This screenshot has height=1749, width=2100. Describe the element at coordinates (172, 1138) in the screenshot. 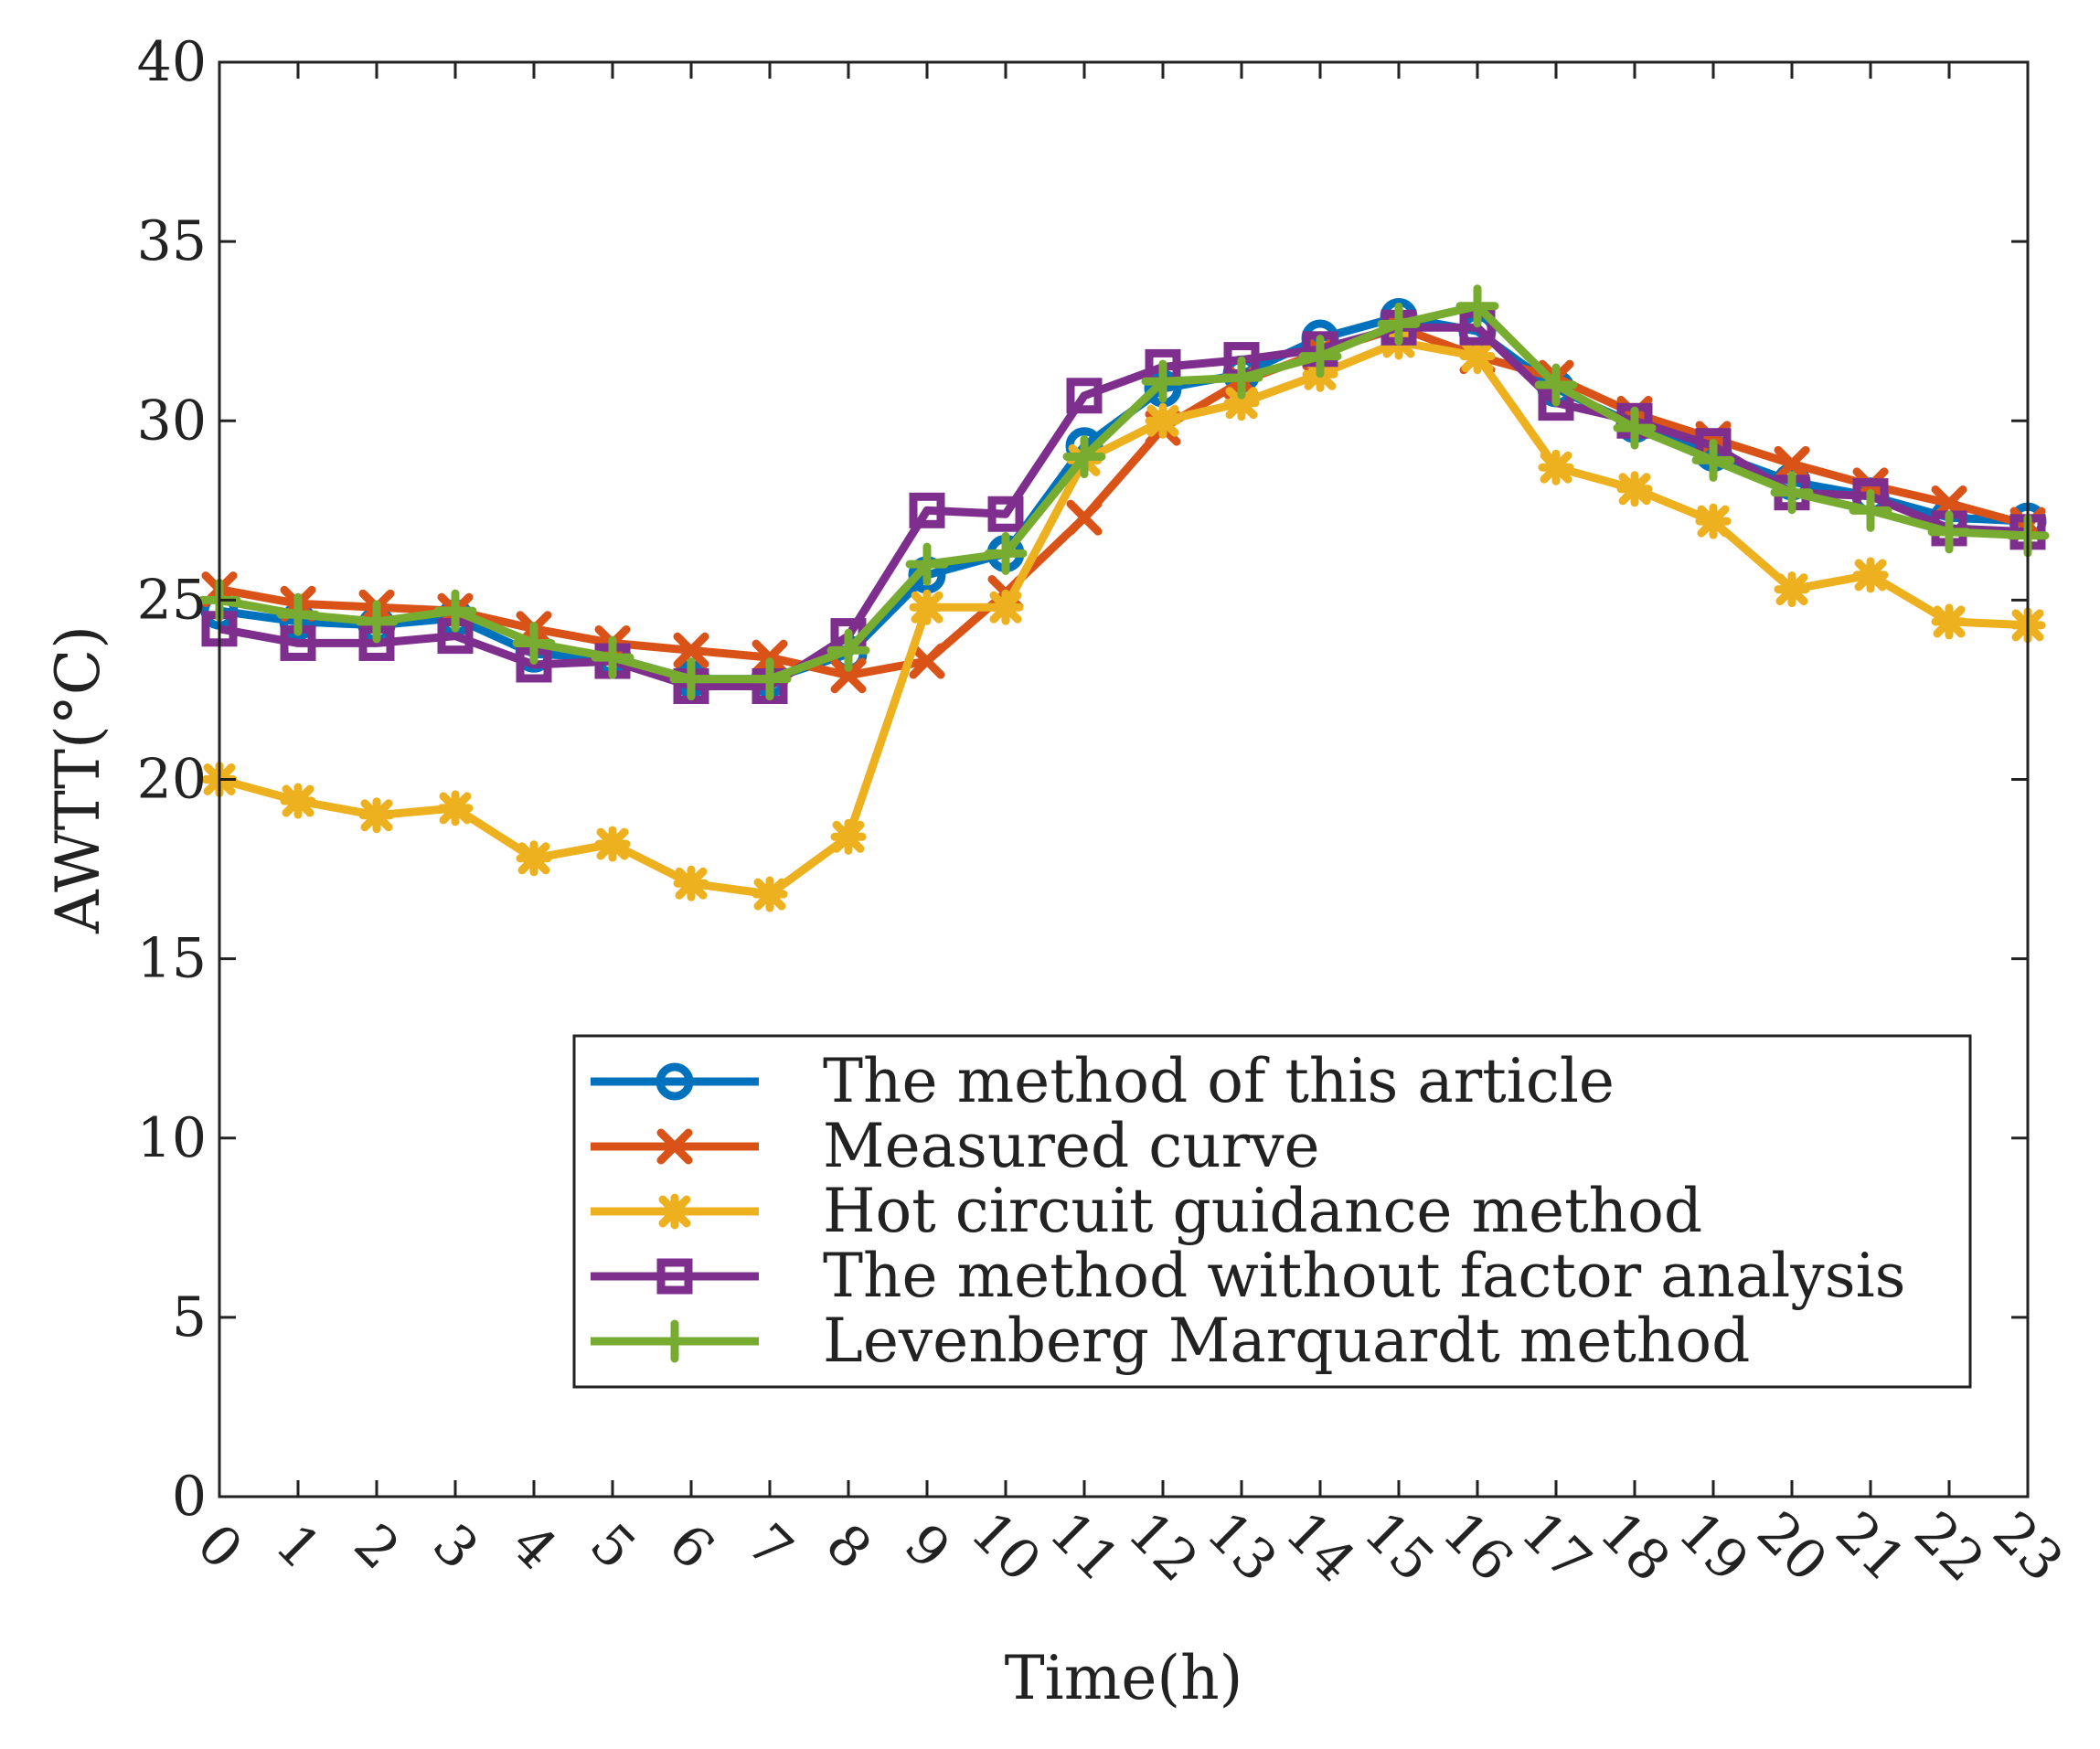

I see `y-tick-label: 10` at that location.